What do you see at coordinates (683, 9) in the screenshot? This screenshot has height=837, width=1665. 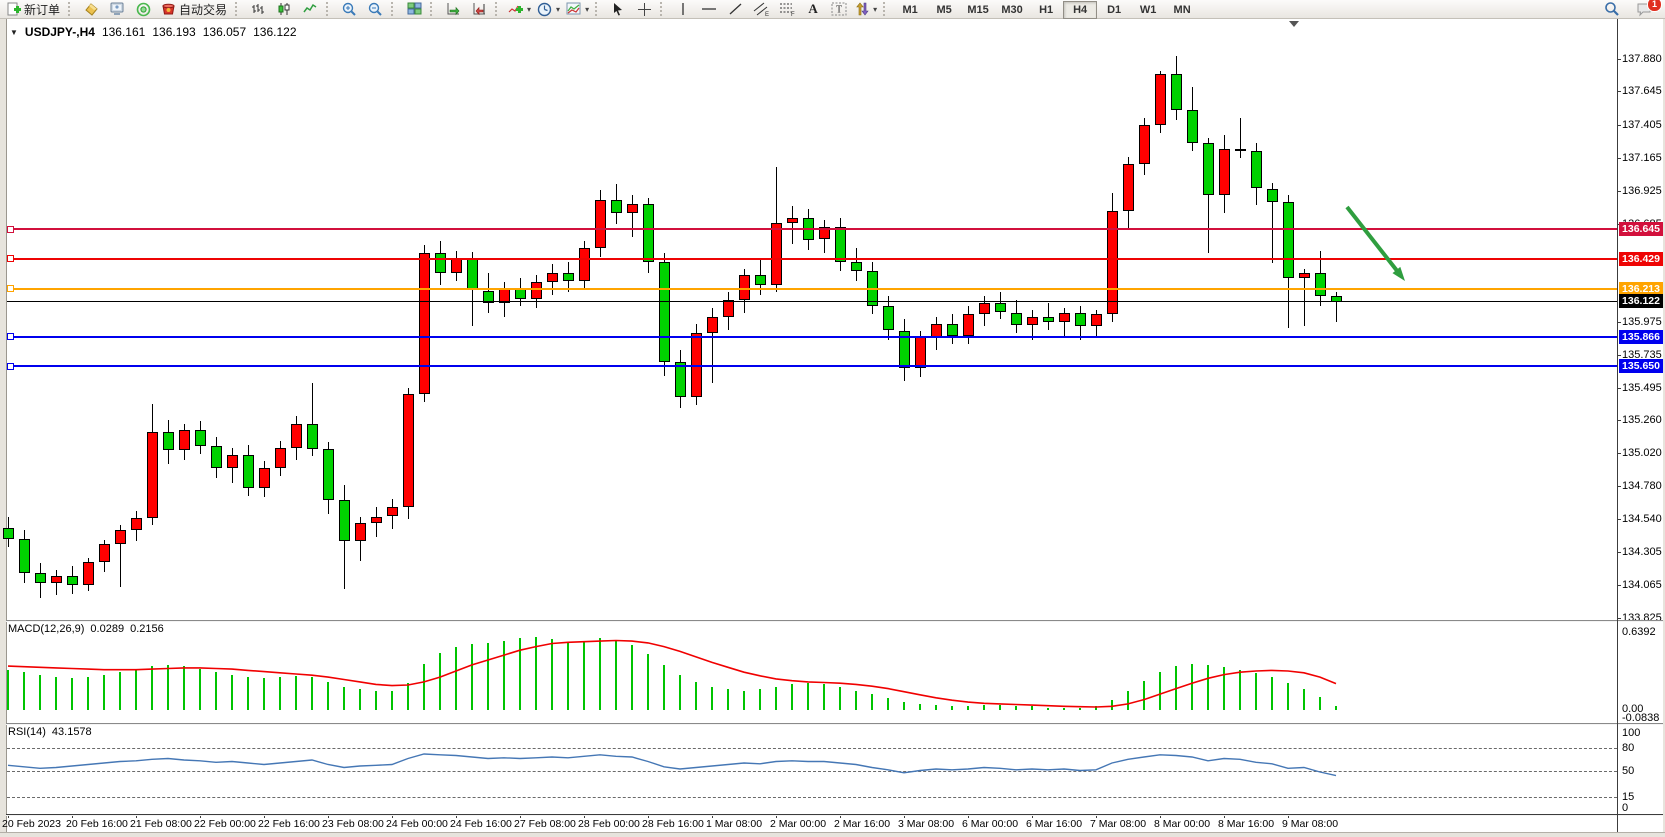 I see `vertical-line-tool-button` at bounding box center [683, 9].